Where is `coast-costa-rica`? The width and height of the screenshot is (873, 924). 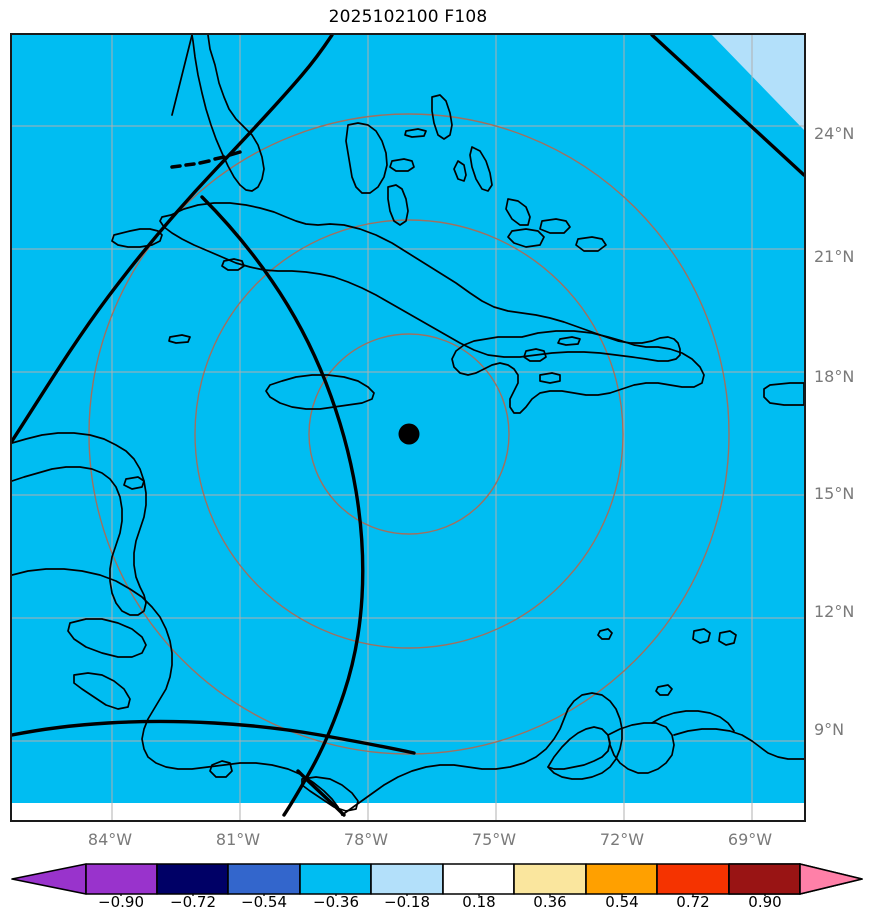 coast-costa-rica is located at coordinates (102, 691).